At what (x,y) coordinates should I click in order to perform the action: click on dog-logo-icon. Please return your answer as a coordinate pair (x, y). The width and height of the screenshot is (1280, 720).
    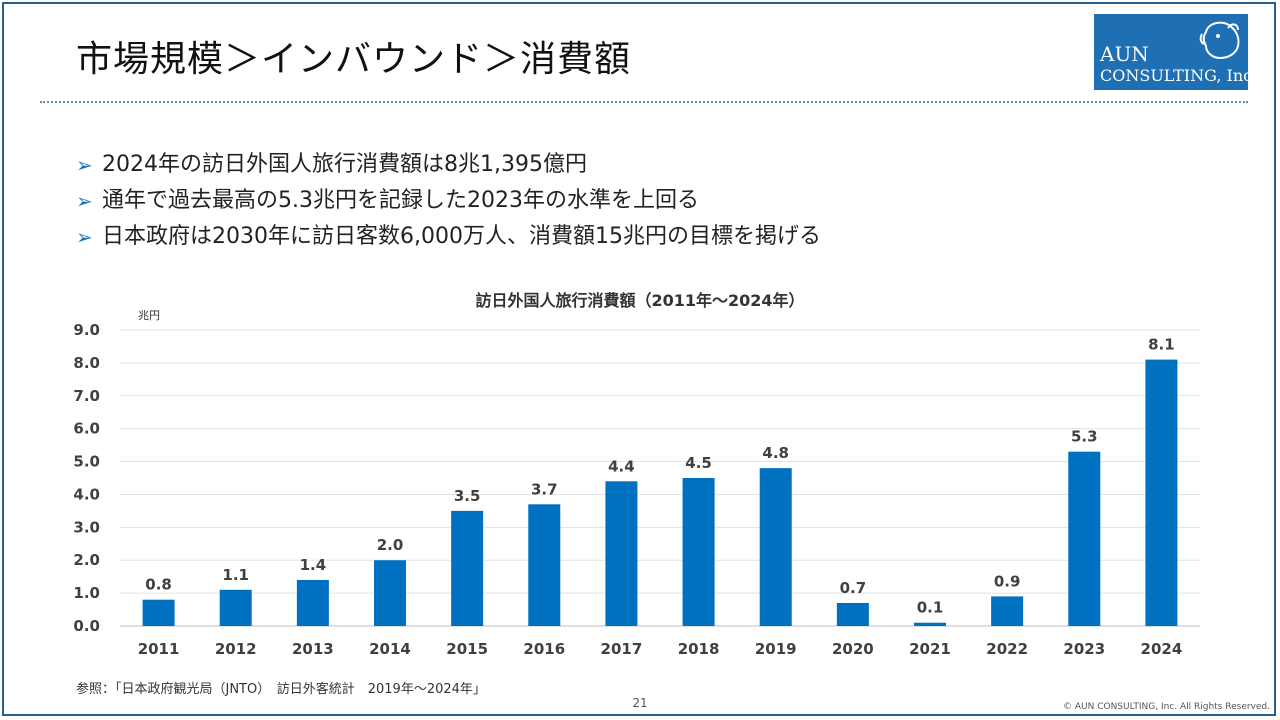
    Looking at the image, I should click on (1219, 40).